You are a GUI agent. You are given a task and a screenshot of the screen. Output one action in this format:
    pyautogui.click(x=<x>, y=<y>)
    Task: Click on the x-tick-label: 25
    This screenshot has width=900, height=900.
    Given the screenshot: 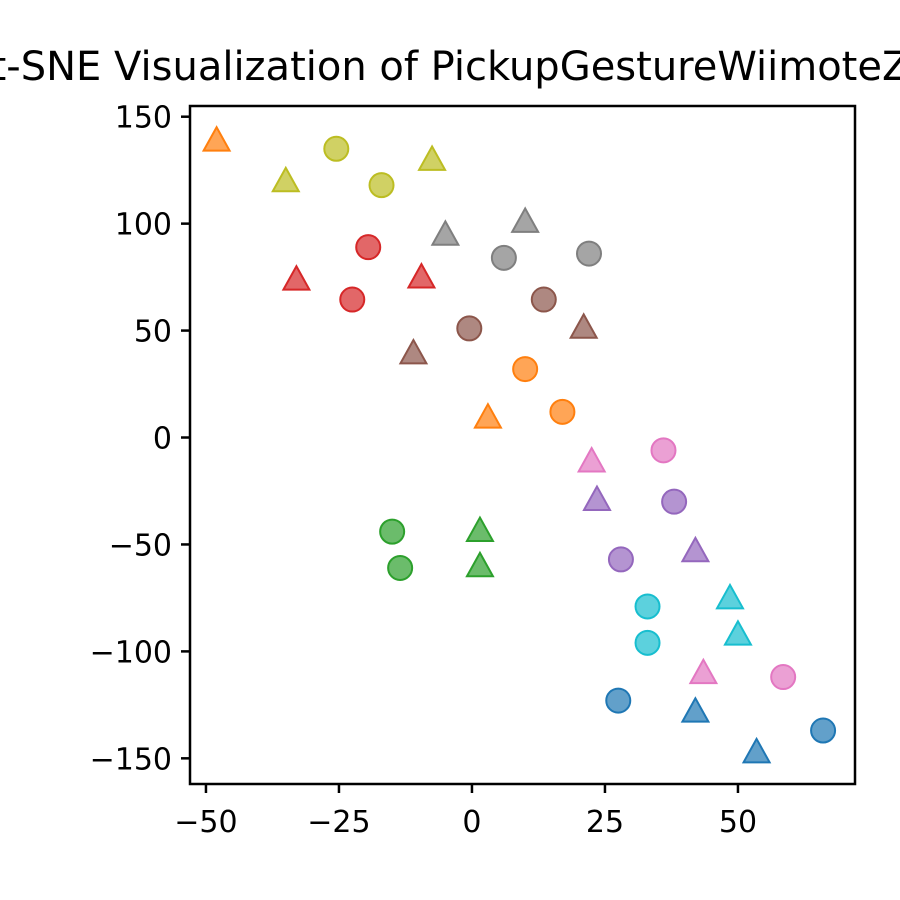 What is the action you would take?
    pyautogui.click(x=605, y=822)
    